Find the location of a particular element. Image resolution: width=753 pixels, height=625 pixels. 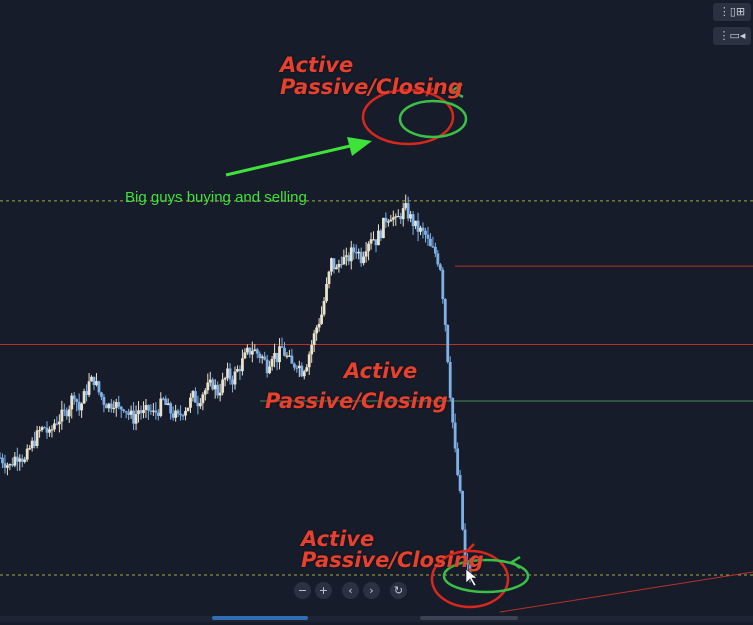

scrollbar-secondary-thumb is located at coordinates (469, 618).